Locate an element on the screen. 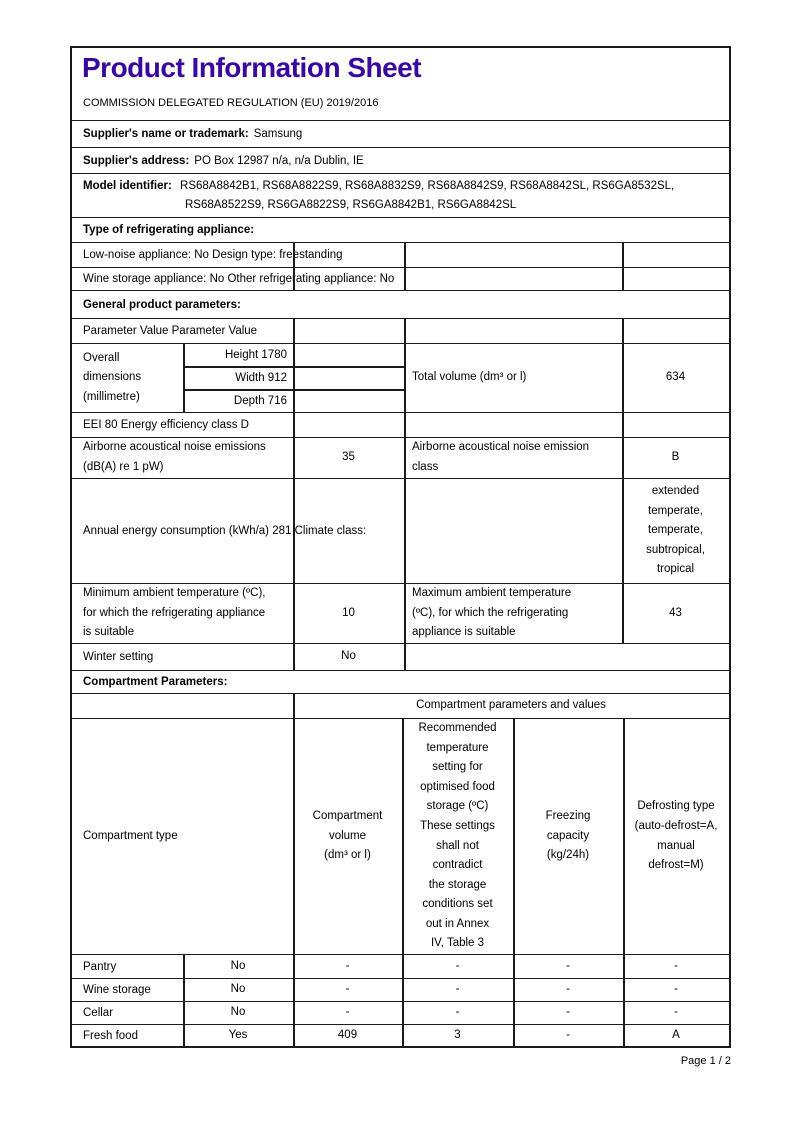 This screenshot has width=802, height=1134. compartment-heading-row: Compartment Parameters: is located at coordinates (400, 681).